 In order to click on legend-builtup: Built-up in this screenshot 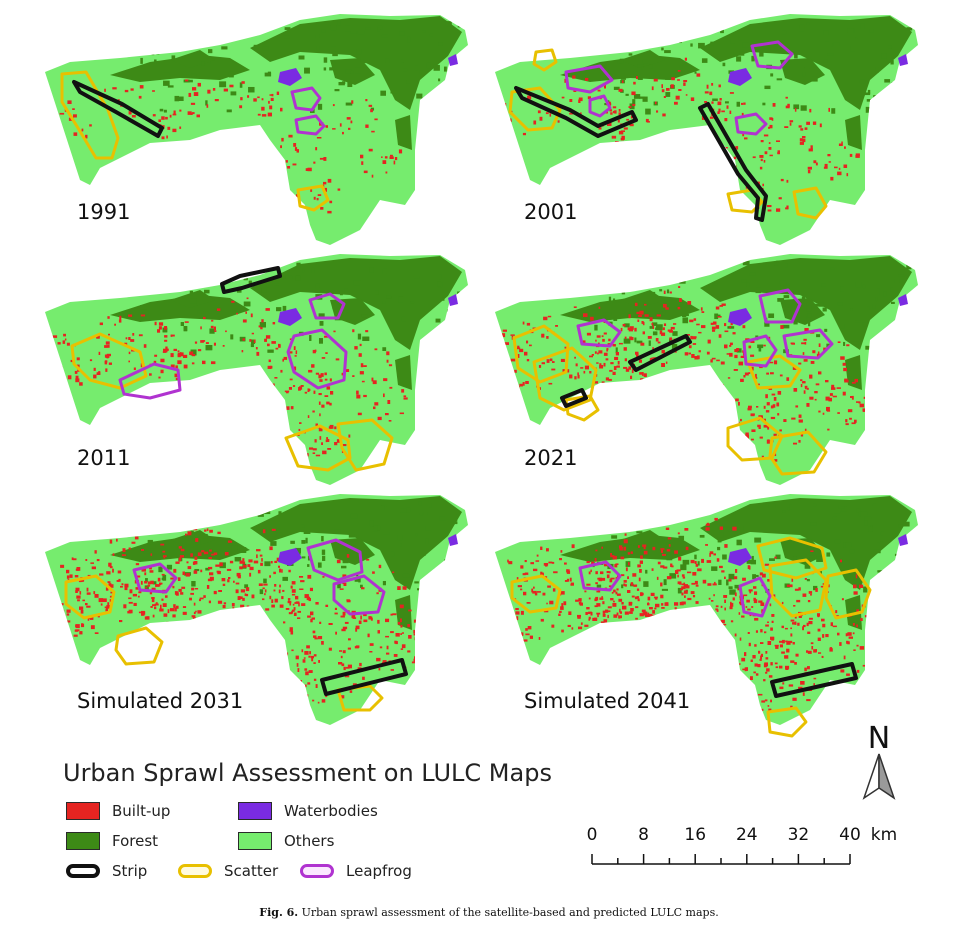, I will do `click(118, 811)`.